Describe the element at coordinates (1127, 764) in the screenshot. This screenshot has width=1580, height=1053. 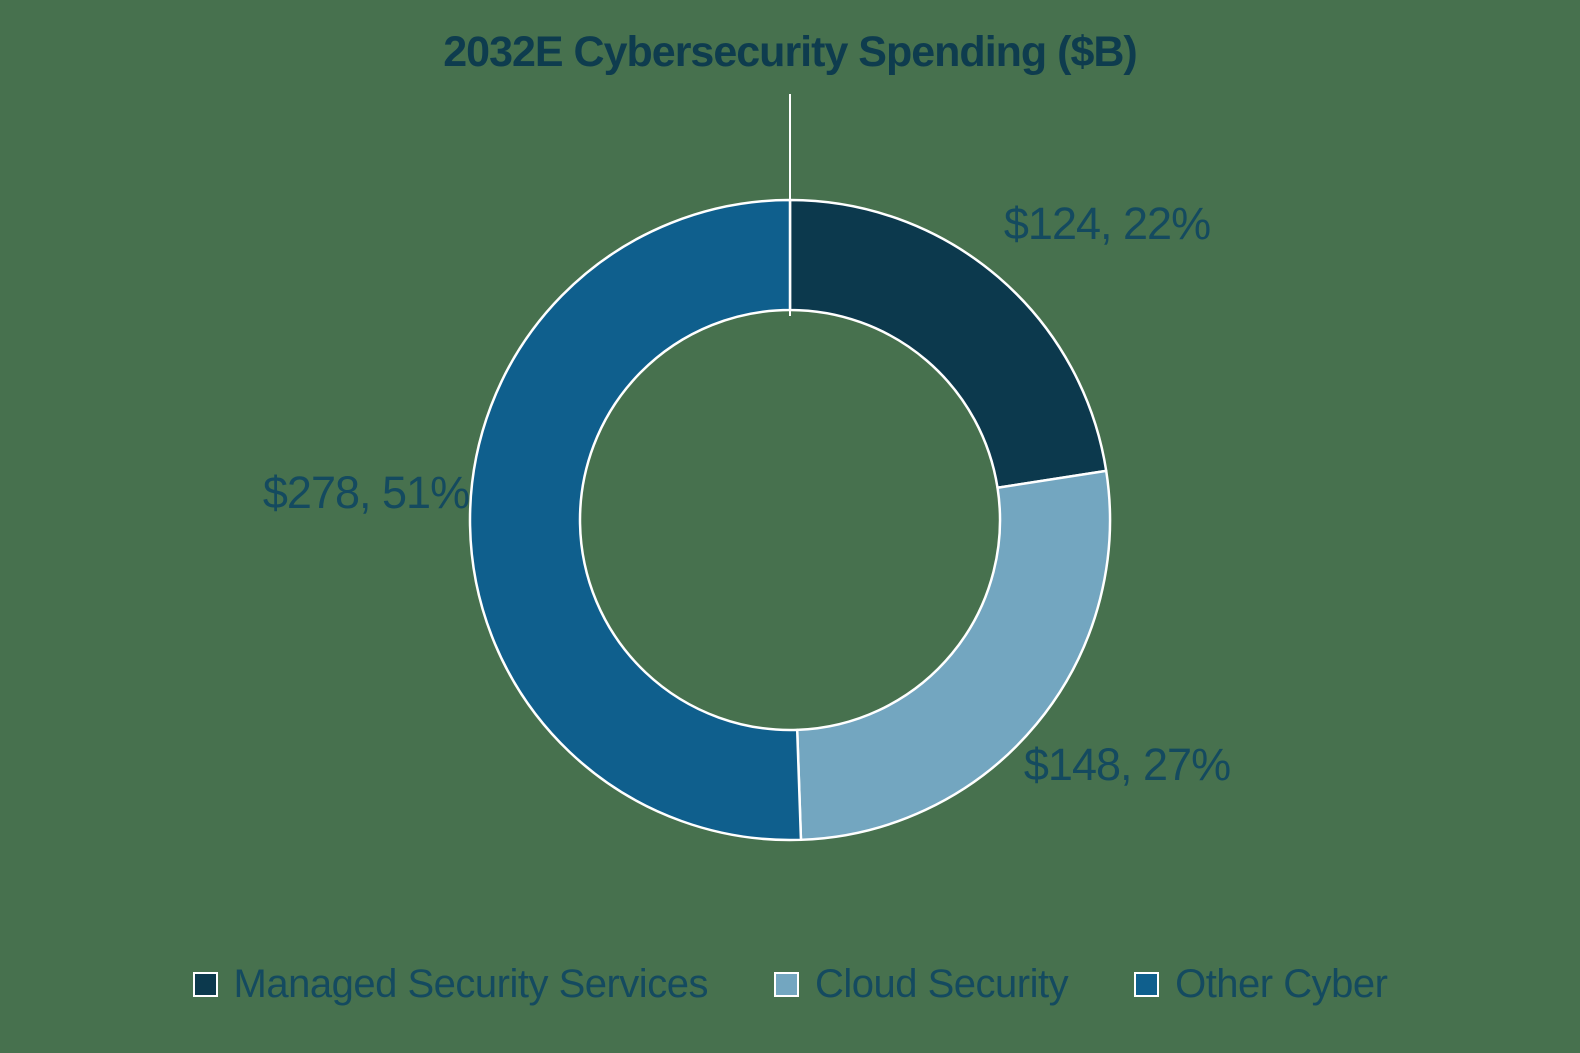
I see `data-label-cloud-security: $148, 27%` at that location.